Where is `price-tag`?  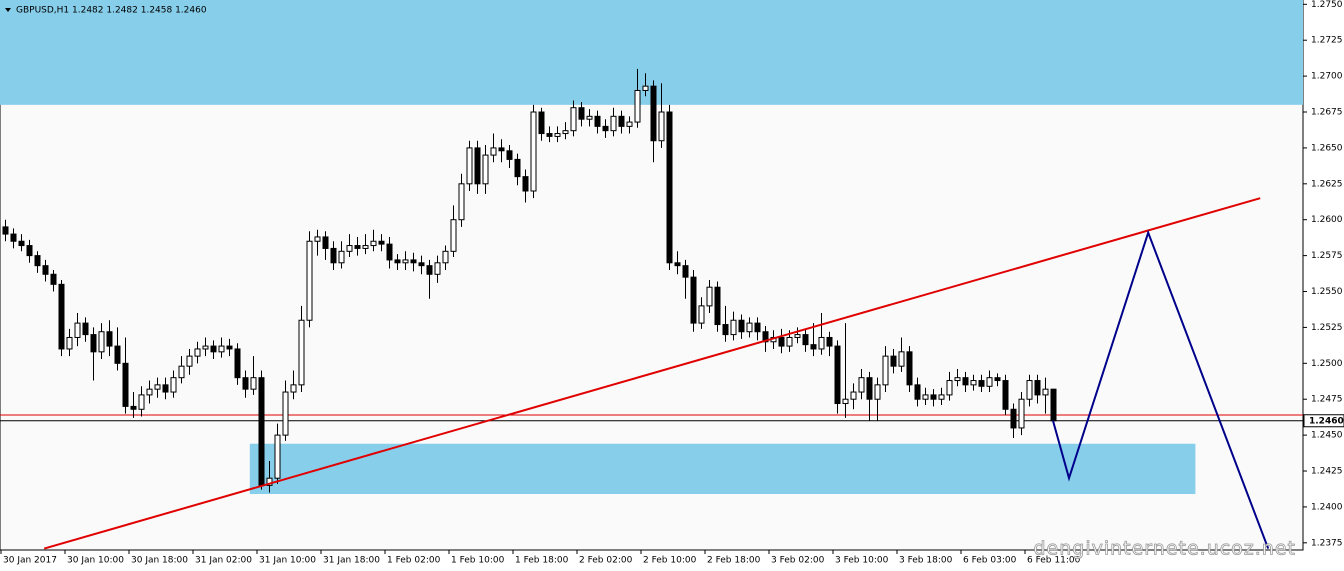 price-tag is located at coordinates (1323, 421).